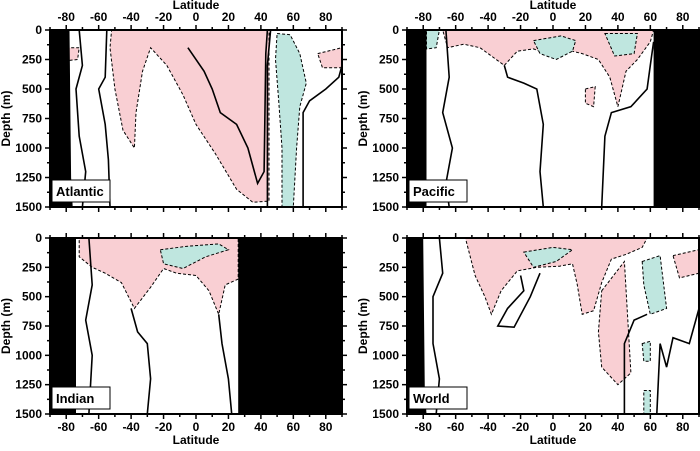  I want to click on basin-label: Pacific, so click(434, 191).